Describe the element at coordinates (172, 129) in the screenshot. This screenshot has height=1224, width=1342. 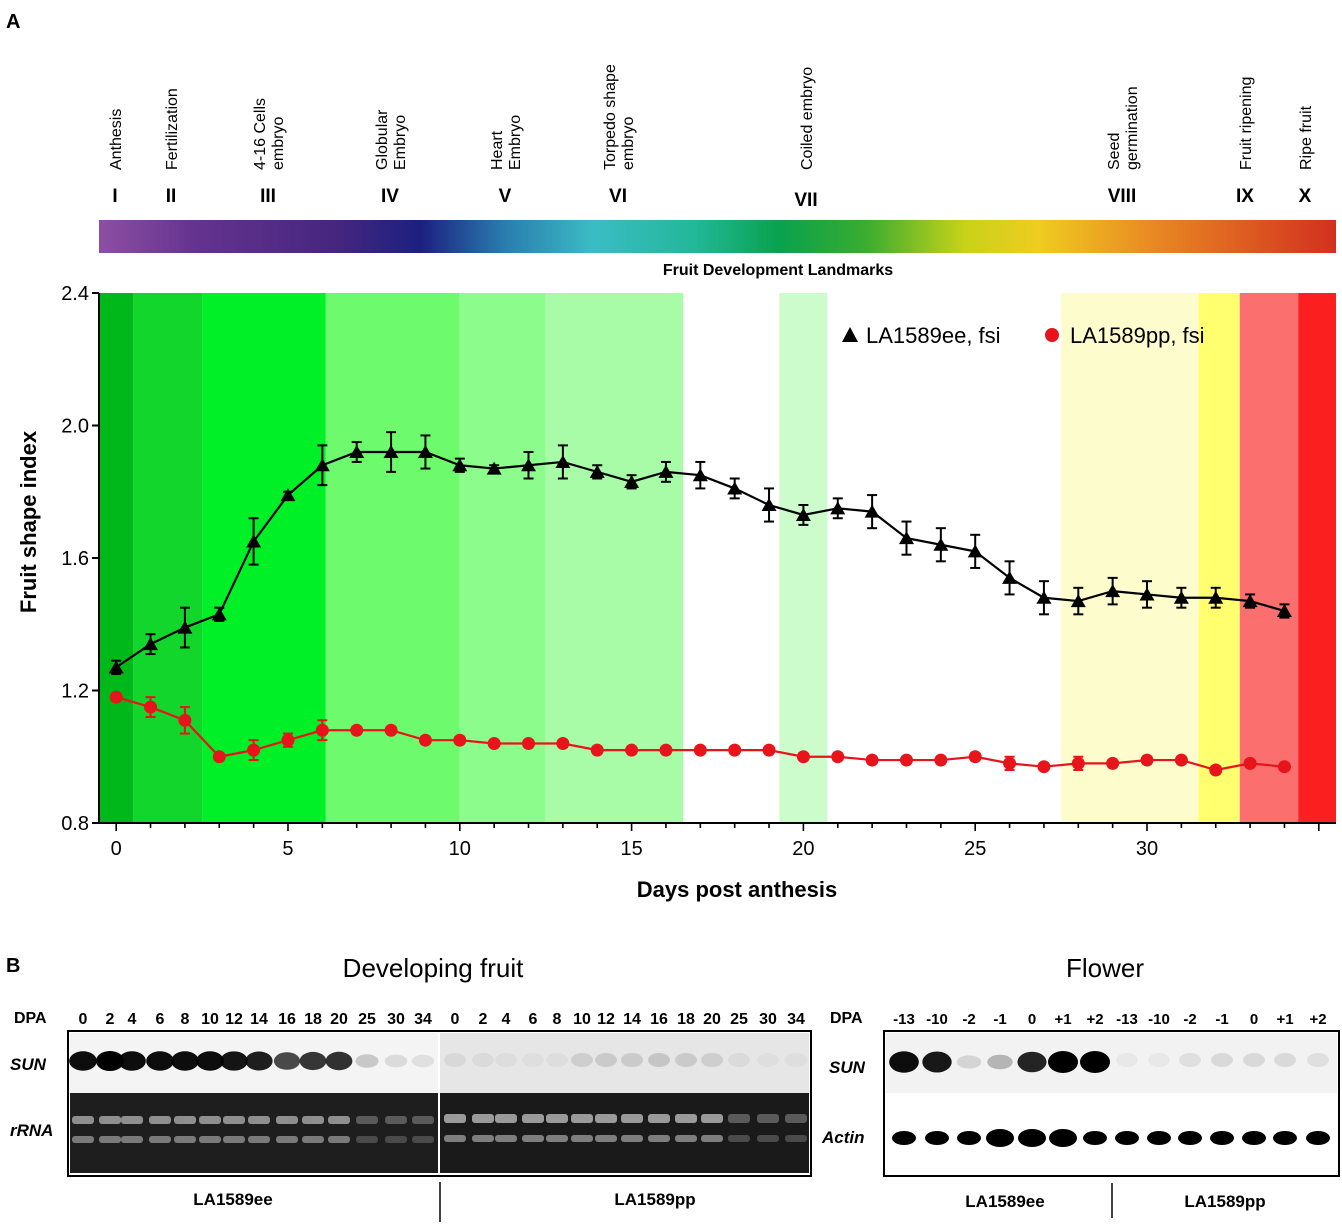
I see `stage-name: Fertilization` at that location.